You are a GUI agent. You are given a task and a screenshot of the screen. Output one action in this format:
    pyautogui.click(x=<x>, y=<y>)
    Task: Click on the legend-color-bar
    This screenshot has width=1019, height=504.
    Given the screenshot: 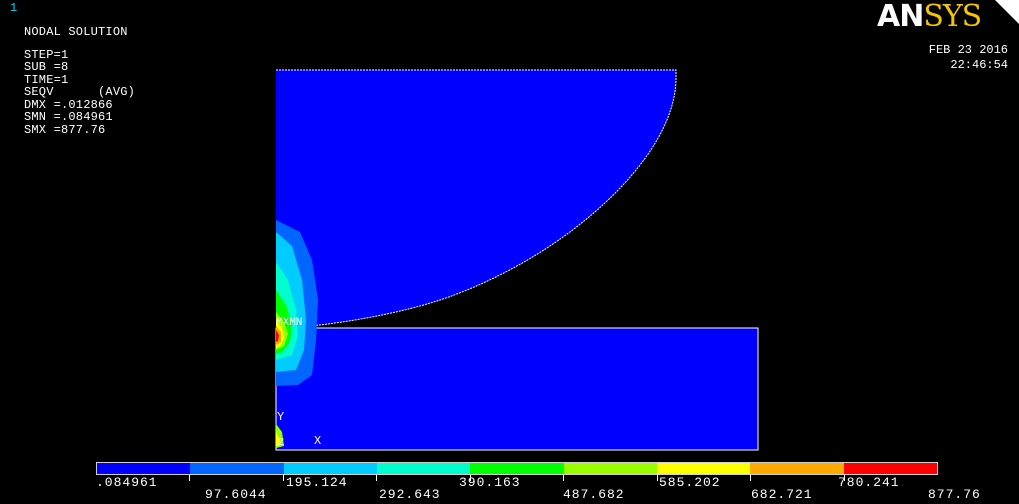 What is the action you would take?
    pyautogui.click(x=517, y=468)
    